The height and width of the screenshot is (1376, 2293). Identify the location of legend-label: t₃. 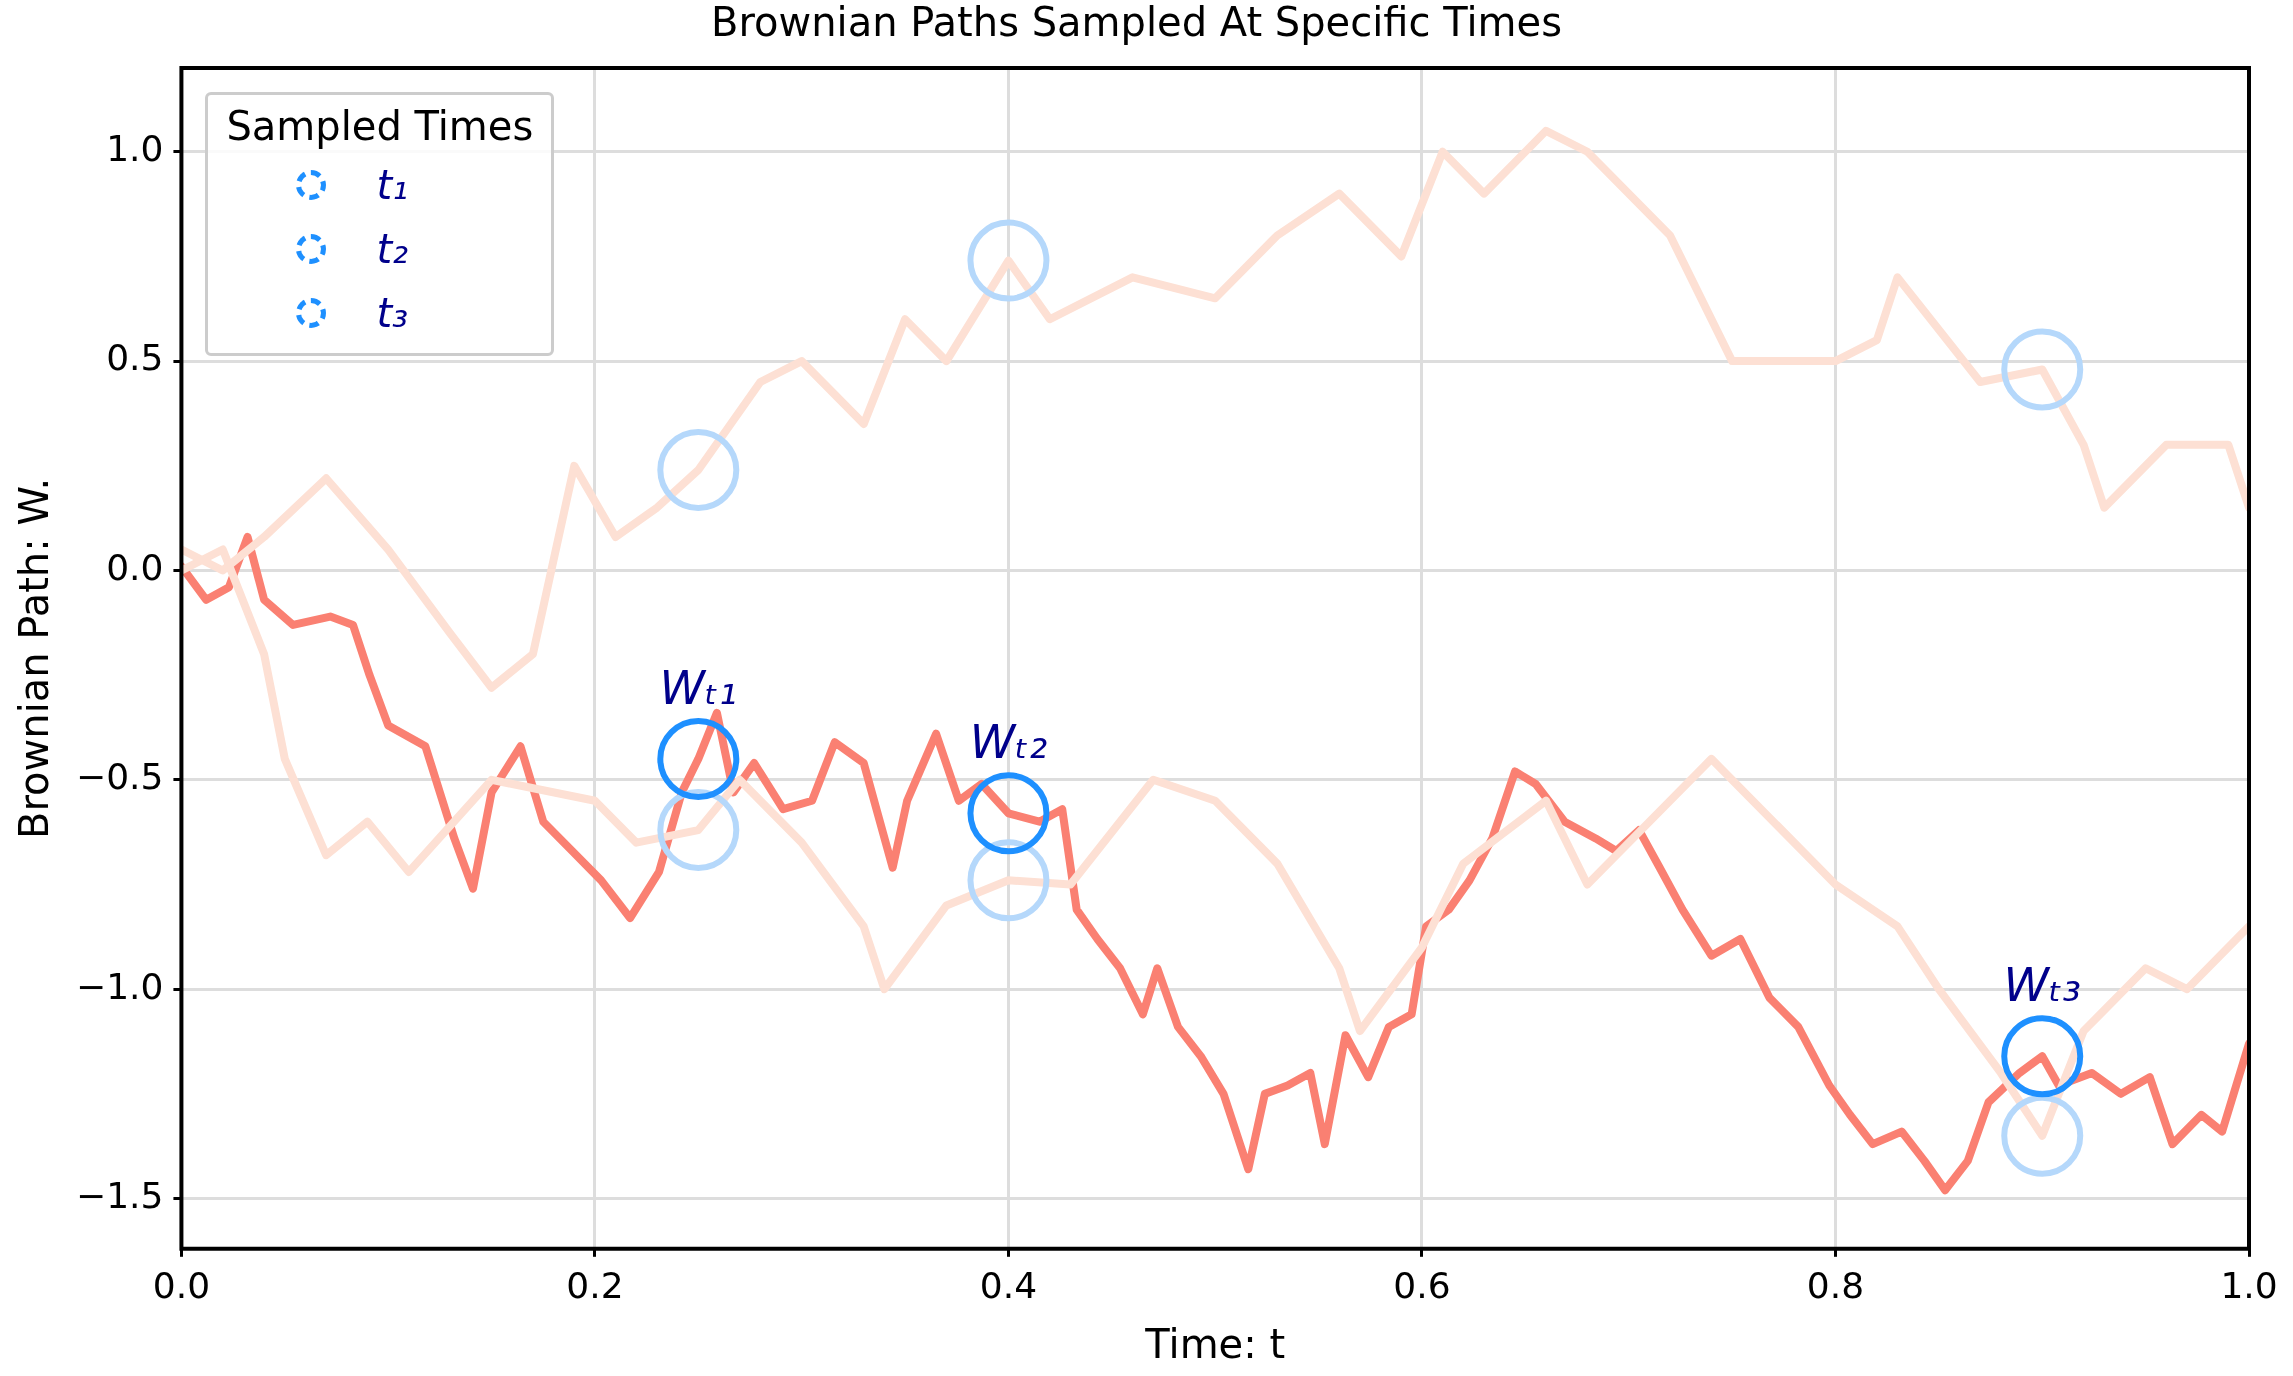
(392, 313).